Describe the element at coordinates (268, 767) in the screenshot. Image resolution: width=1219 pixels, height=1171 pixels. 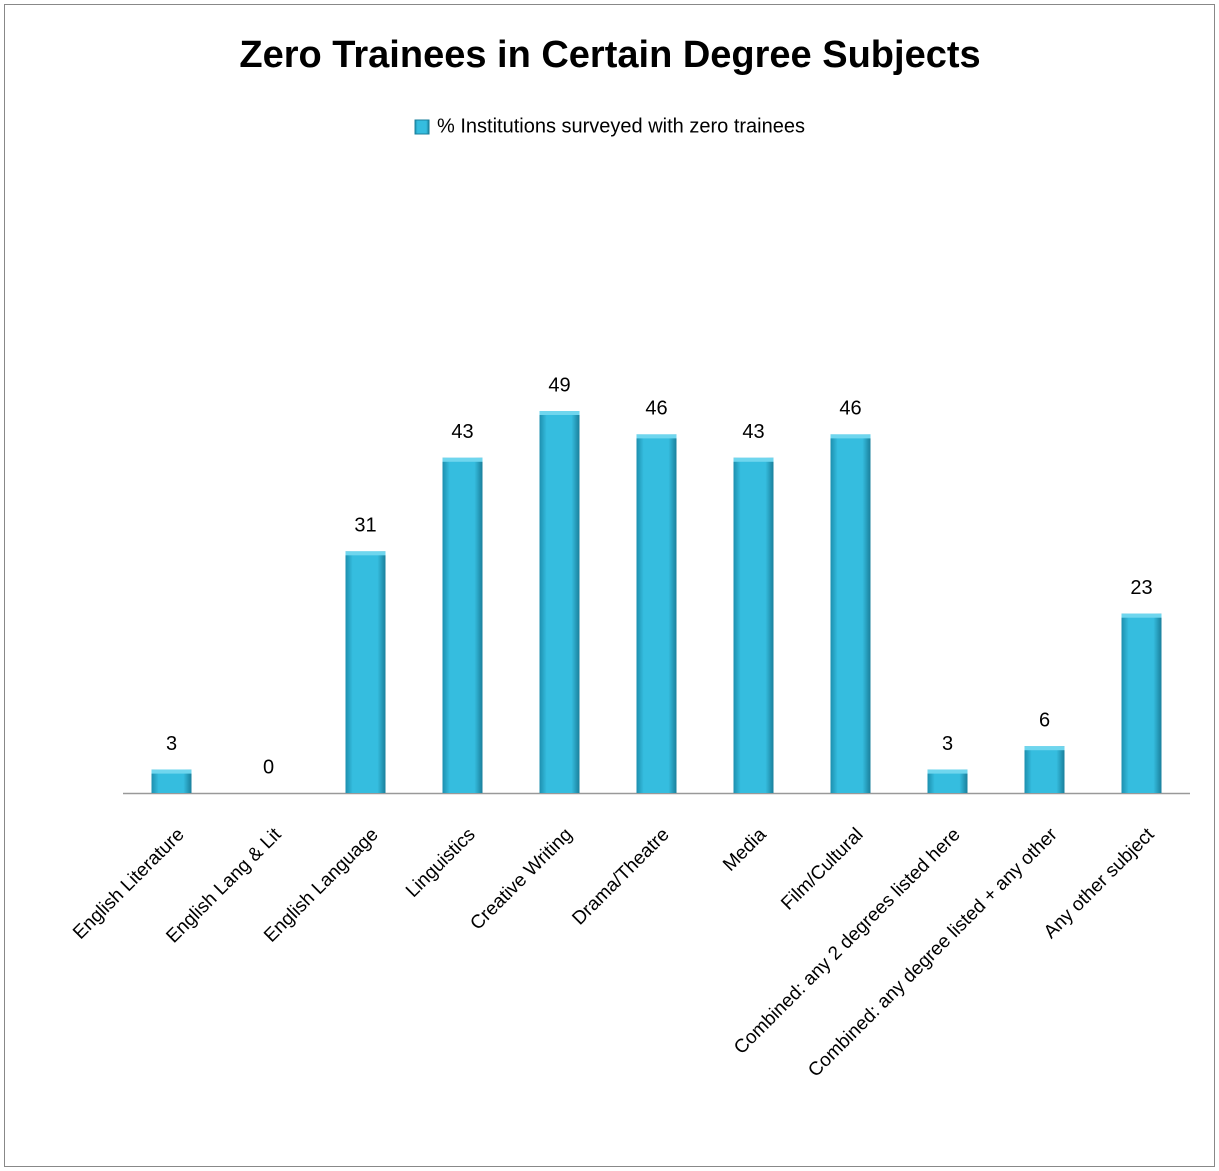
I see `data-label: 0` at that location.